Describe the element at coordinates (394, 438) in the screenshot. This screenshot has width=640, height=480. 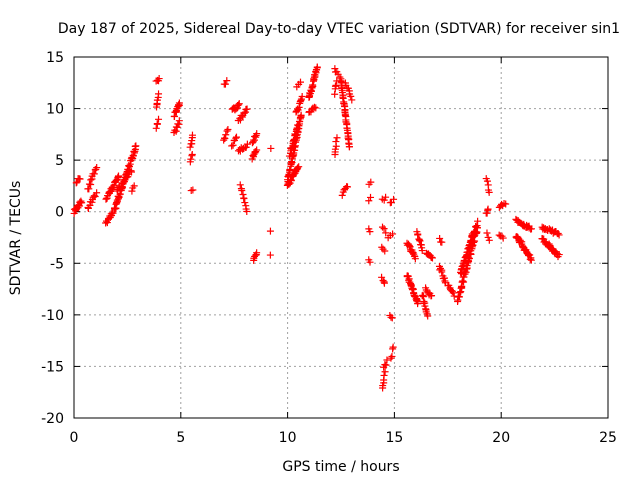
I see `x-tick-label: 15` at that location.